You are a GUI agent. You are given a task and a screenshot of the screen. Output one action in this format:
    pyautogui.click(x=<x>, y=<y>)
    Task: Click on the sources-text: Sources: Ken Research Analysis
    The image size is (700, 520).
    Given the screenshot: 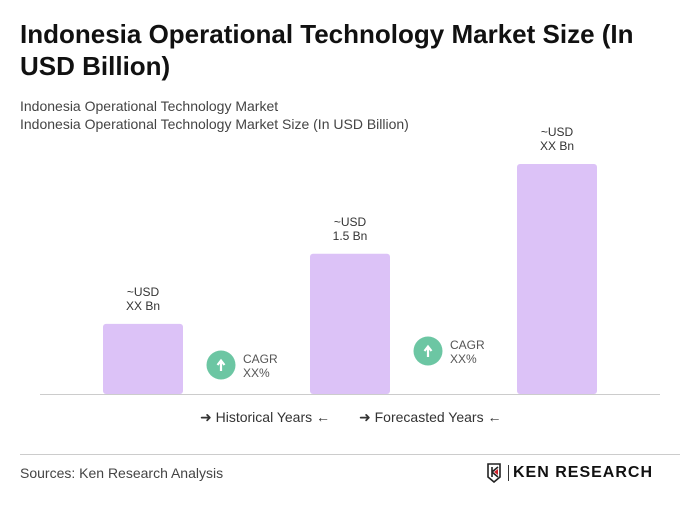 What is the action you would take?
    pyautogui.click(x=122, y=473)
    